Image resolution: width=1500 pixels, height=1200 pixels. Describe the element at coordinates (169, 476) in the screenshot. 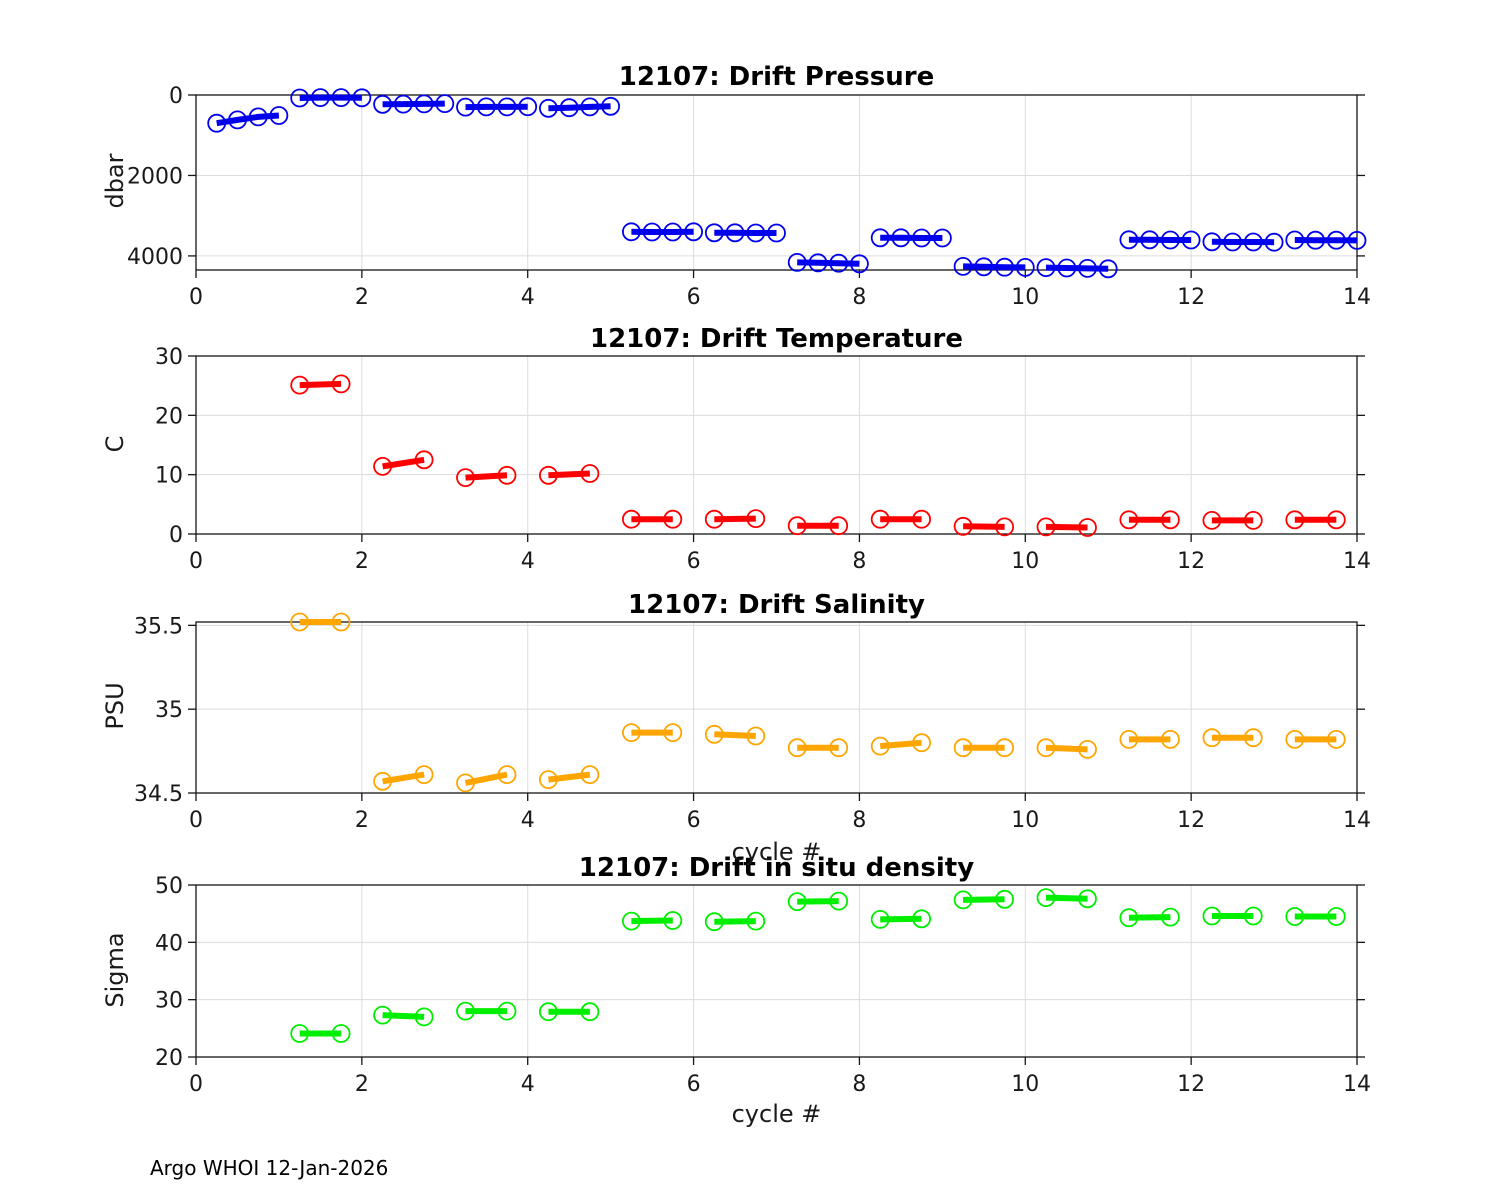

I see `y-tick-label: 10` at that location.